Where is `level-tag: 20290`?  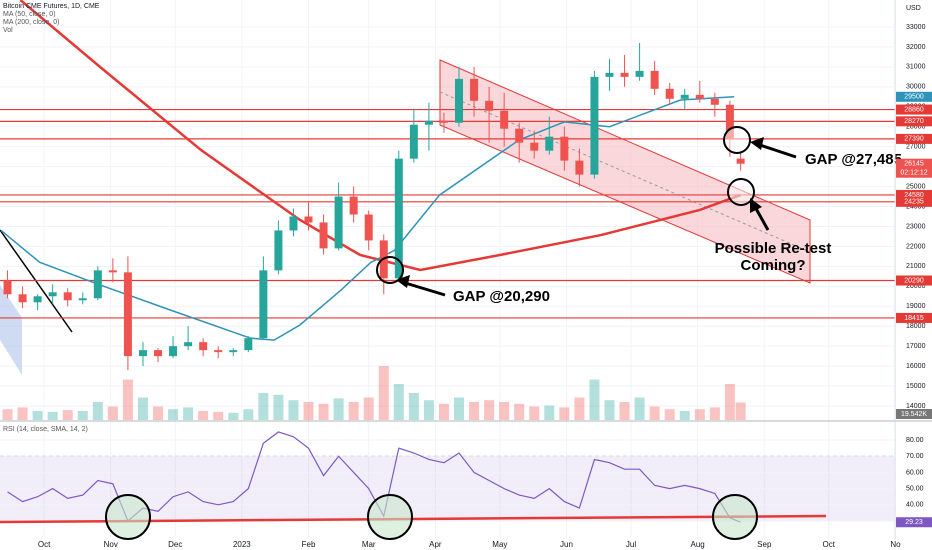 level-tag: 20290 is located at coordinates (914, 280).